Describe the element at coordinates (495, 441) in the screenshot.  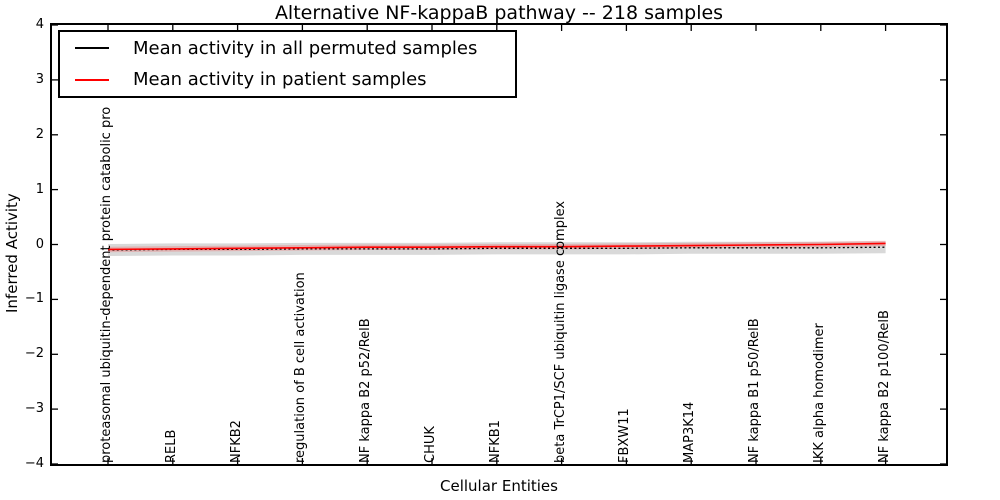
I see `x-tick-label: NFKB1` at that location.